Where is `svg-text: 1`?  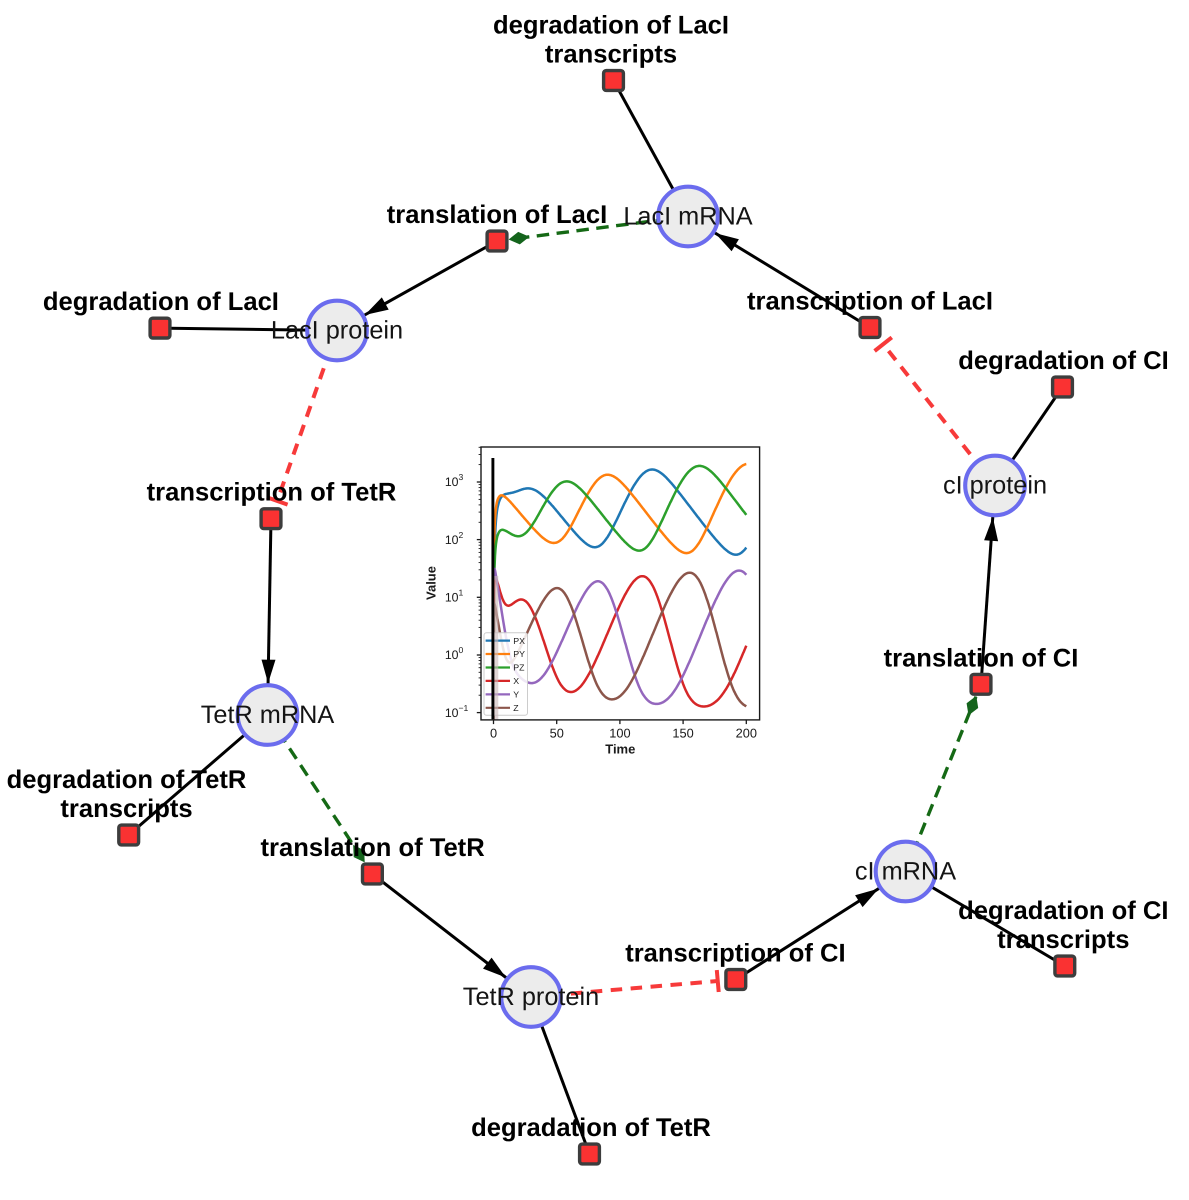 svg-text: 1 is located at coordinates (461, 593).